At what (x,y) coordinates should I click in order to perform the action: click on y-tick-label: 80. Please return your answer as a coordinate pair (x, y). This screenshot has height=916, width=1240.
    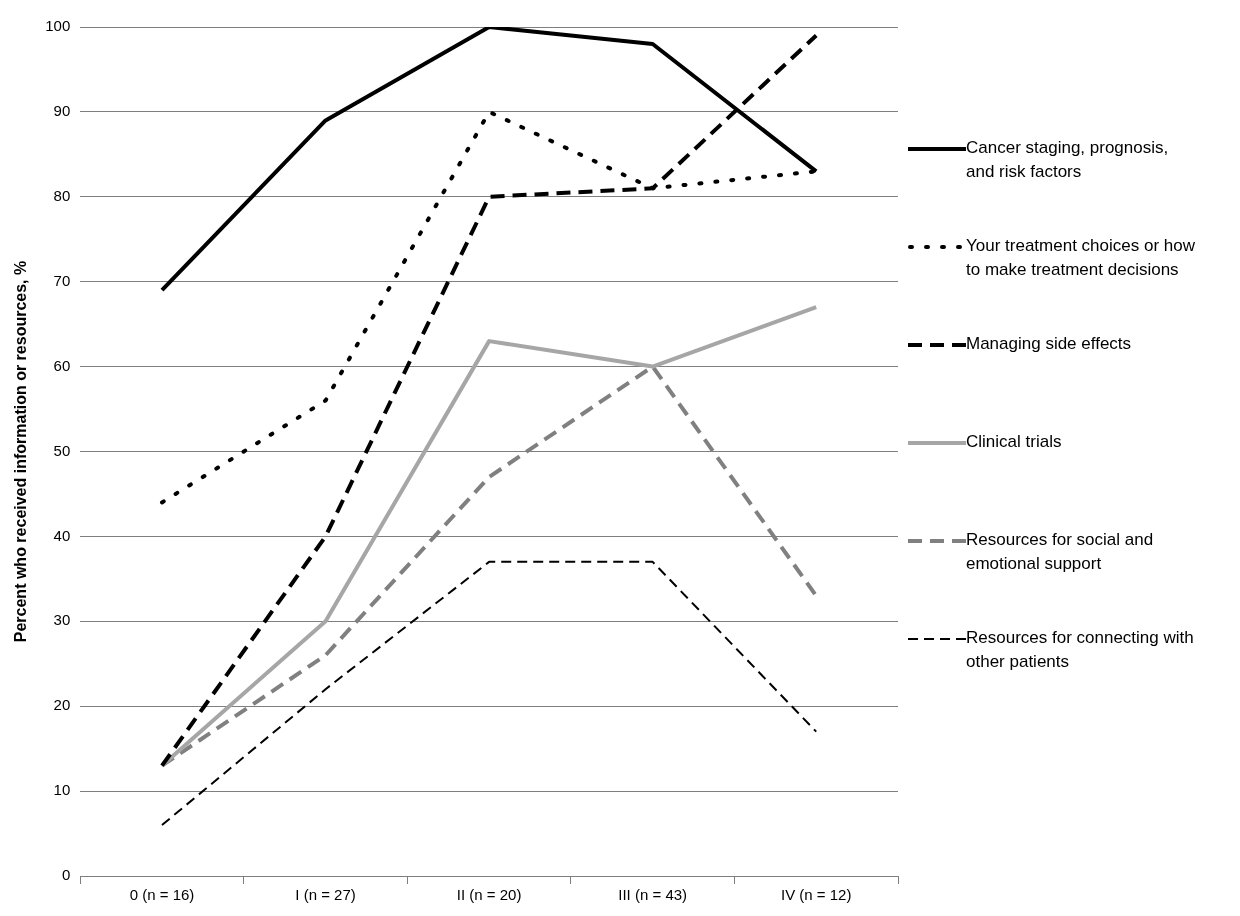
    Looking at the image, I should click on (62, 195).